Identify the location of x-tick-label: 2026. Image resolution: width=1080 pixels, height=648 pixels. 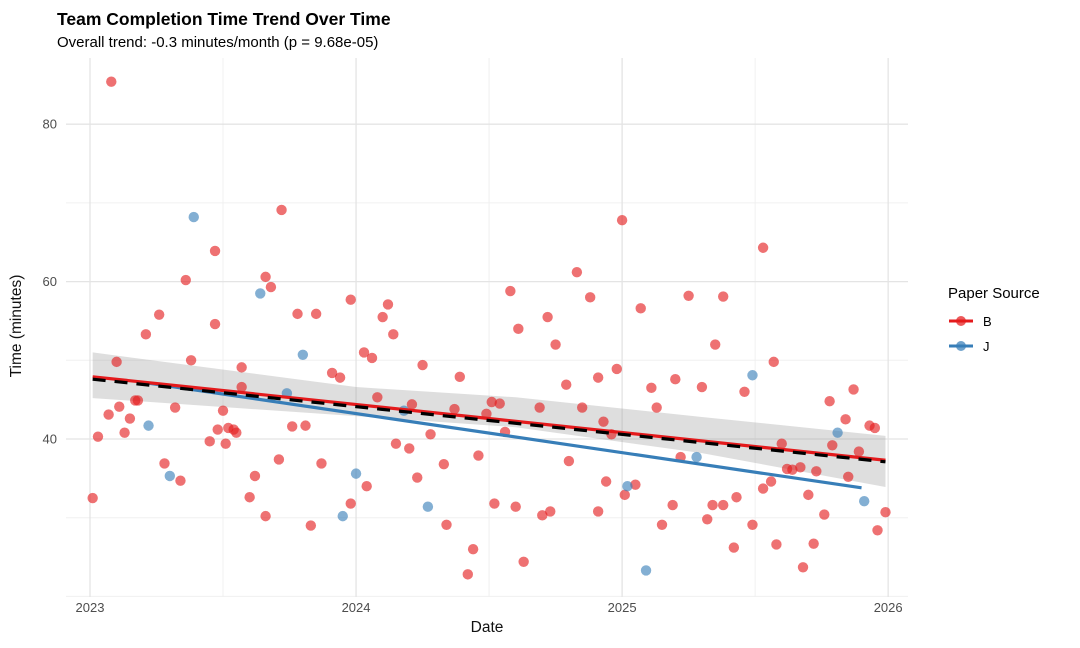
(888, 607).